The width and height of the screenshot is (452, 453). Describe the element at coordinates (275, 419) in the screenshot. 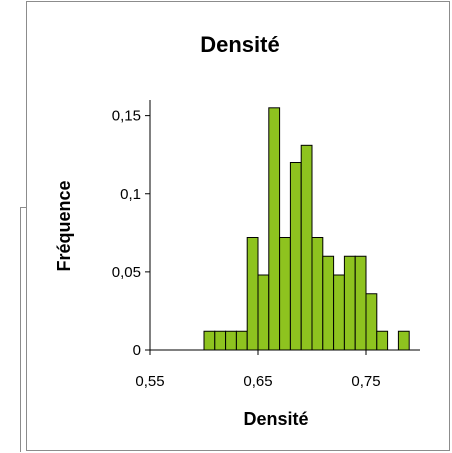

I see `x-axis-title: Densité` at that location.